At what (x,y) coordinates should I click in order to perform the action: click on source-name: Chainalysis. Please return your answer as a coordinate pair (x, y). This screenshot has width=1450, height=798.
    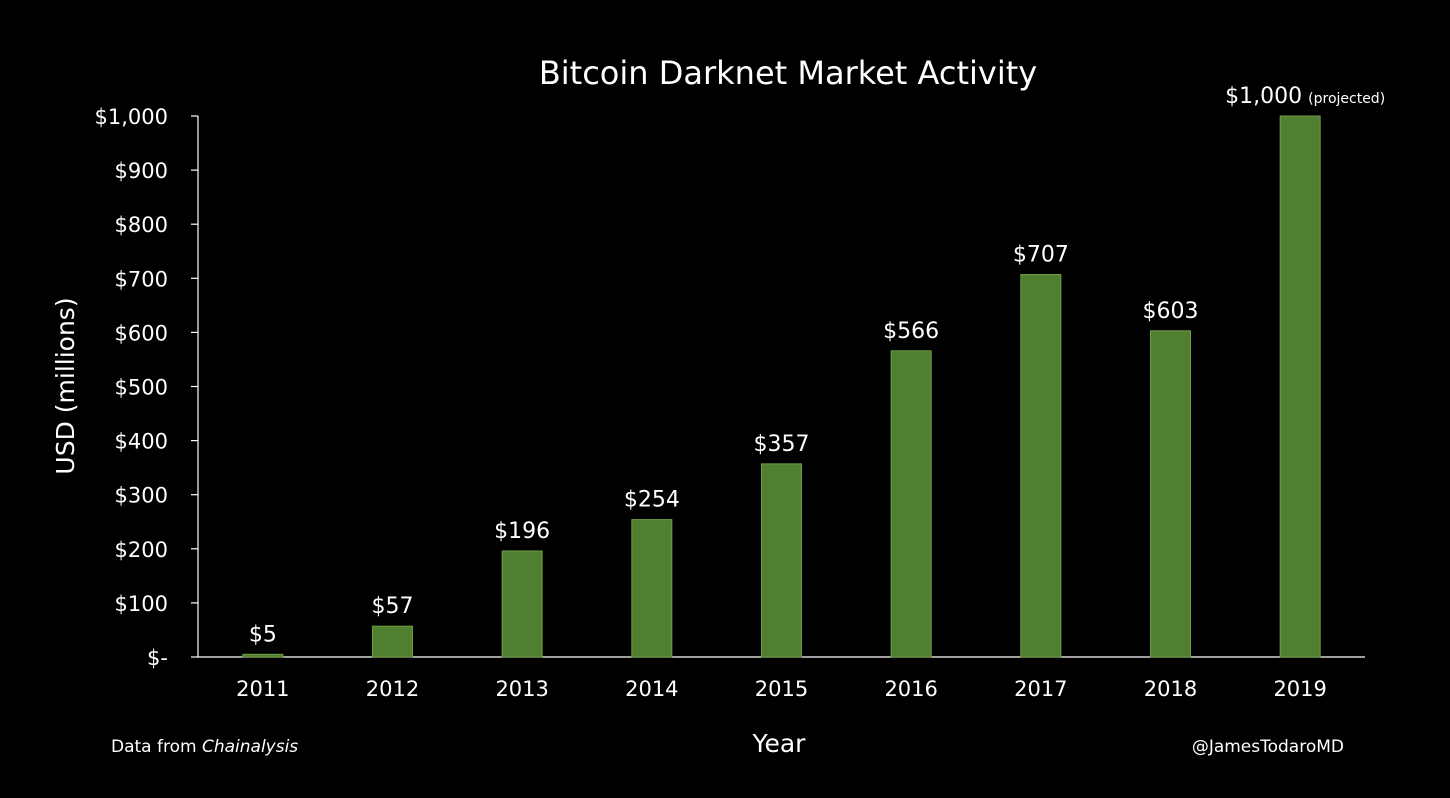
    Looking at the image, I should click on (250, 747).